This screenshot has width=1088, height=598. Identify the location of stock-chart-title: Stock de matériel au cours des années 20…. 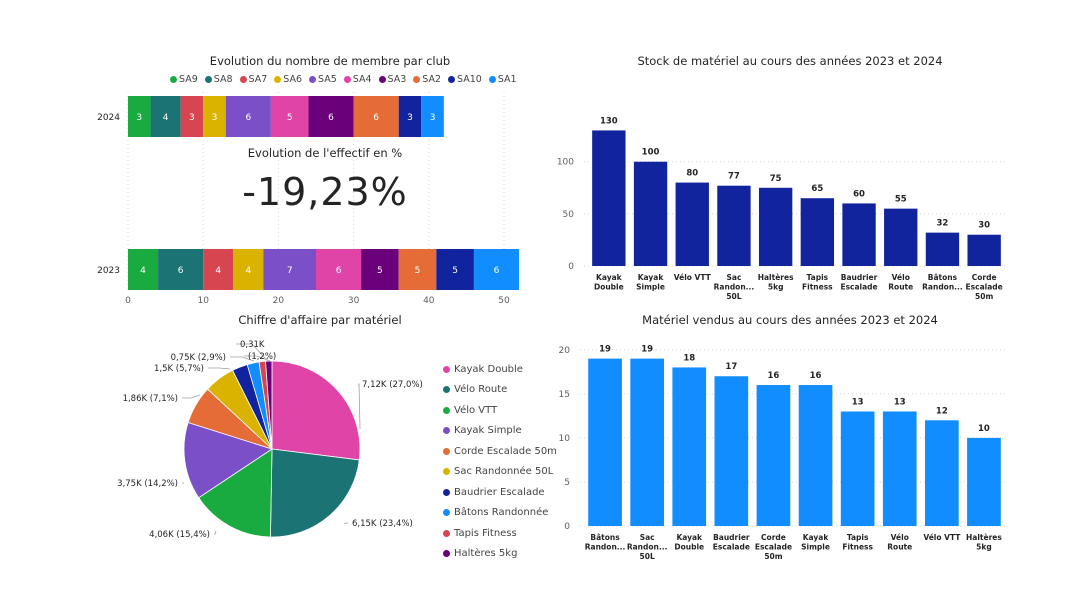
(790, 61).